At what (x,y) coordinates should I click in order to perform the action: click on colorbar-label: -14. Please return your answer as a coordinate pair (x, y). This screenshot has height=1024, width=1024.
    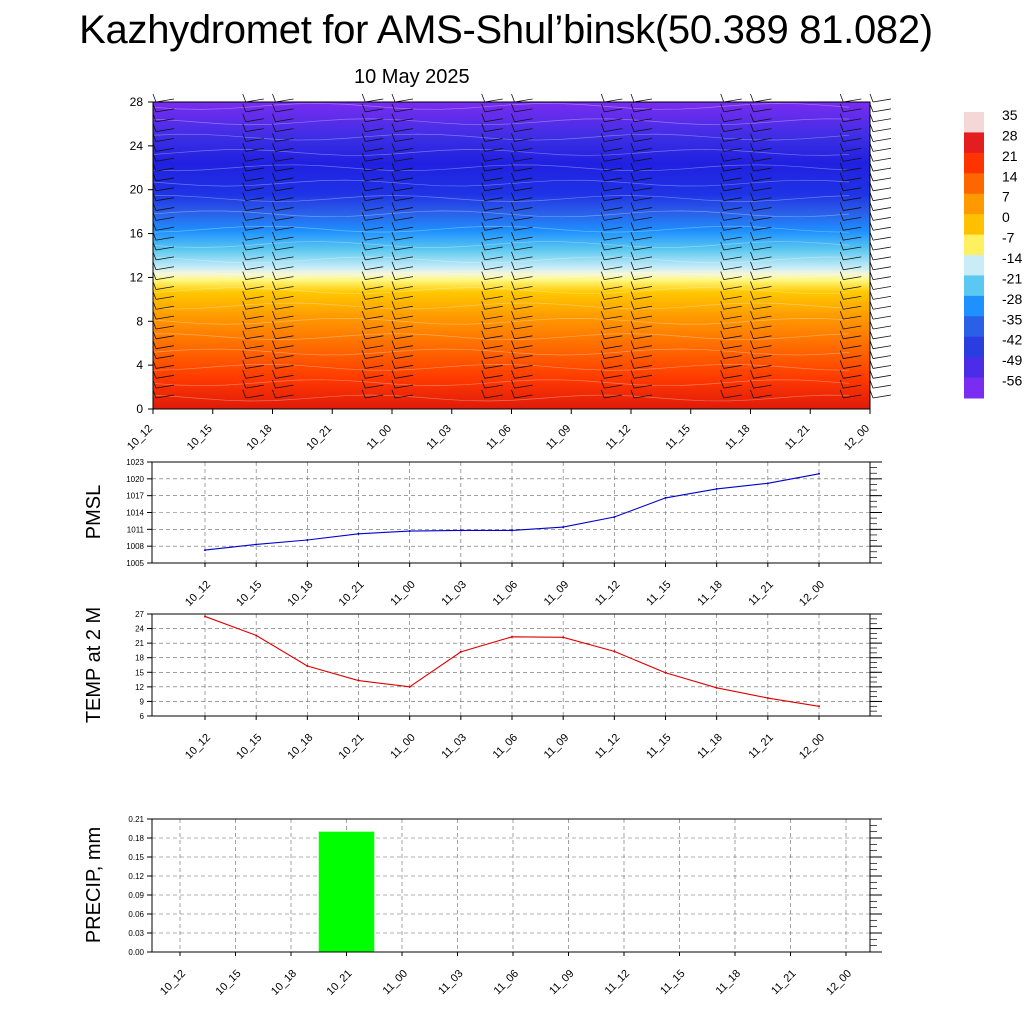
    Looking at the image, I should click on (1012, 258).